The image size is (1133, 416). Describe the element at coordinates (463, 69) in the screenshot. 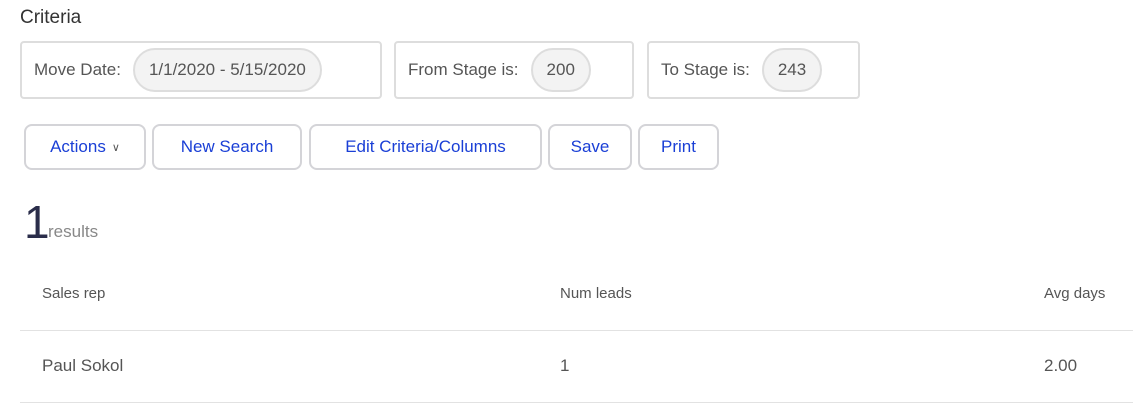

I see `criteria-label: From Stage is:` at that location.